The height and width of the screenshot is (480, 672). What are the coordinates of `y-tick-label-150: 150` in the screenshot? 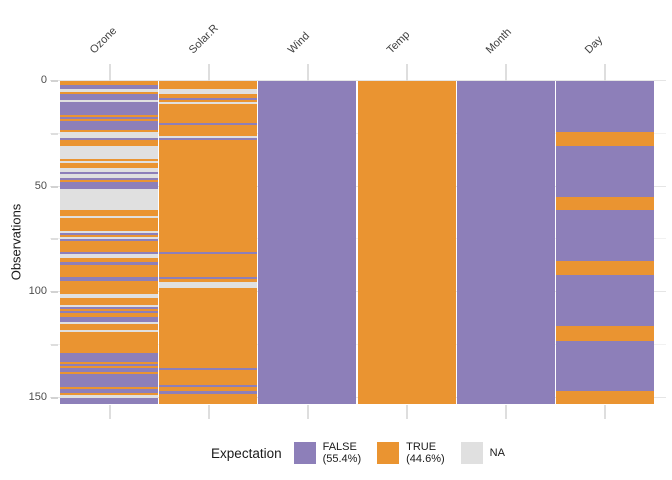 It's located at (37, 396).